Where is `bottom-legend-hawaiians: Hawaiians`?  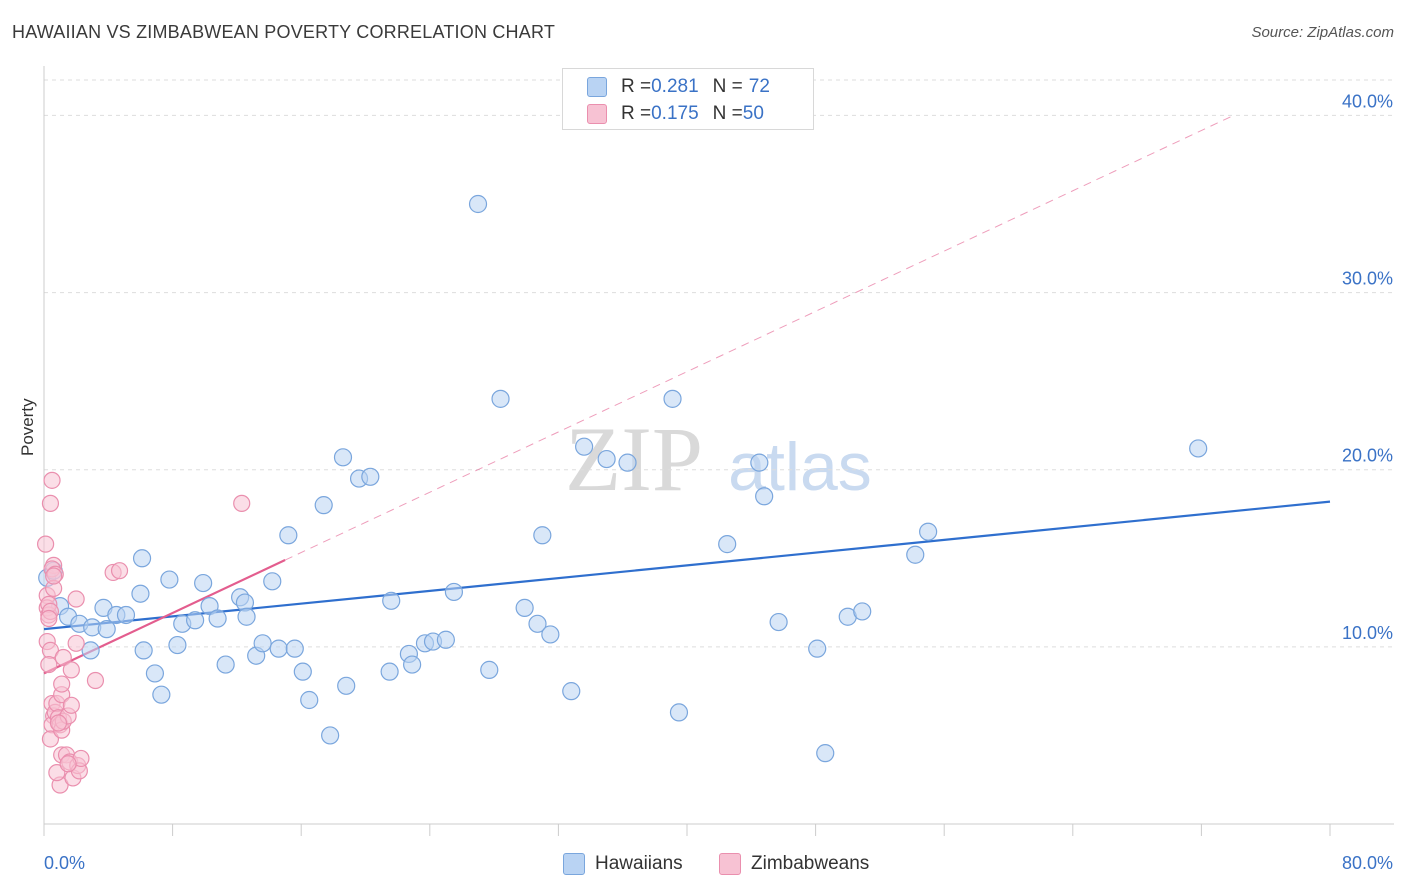
bottom-legend-hawaiians: Hawaiians is located at coordinates (623, 864).